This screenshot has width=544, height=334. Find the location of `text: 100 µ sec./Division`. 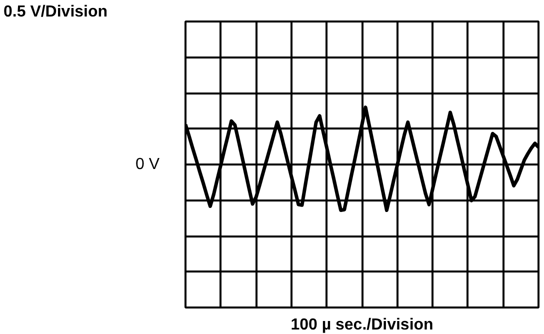

text: 100 µ sec./Division is located at coordinates (362, 325).